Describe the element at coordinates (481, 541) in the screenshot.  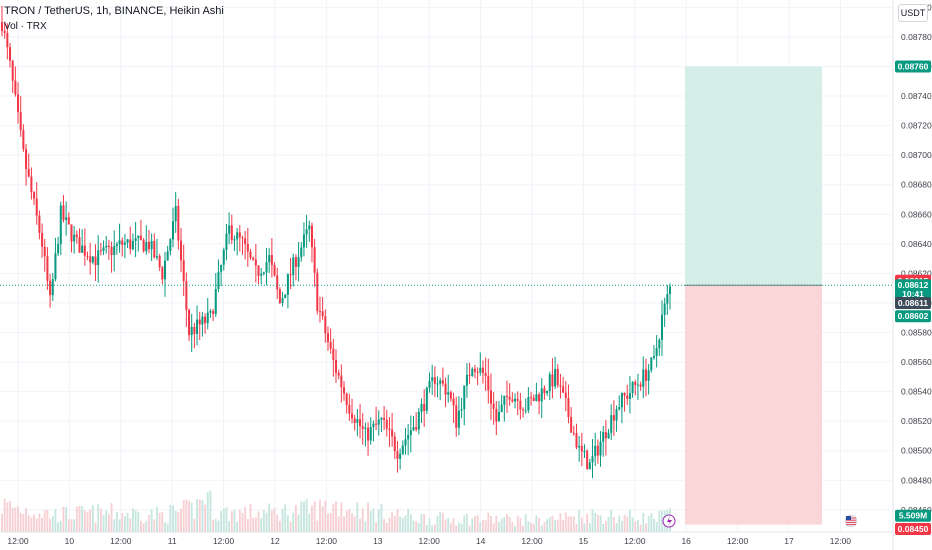
I see `time-tick-label: 14` at that location.